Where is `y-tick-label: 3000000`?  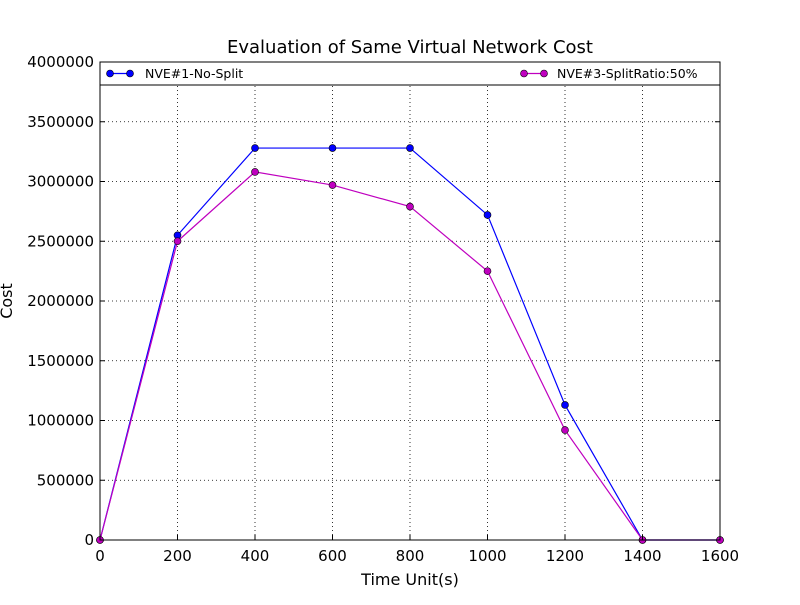 y-tick-label: 3000000 is located at coordinates (60, 182).